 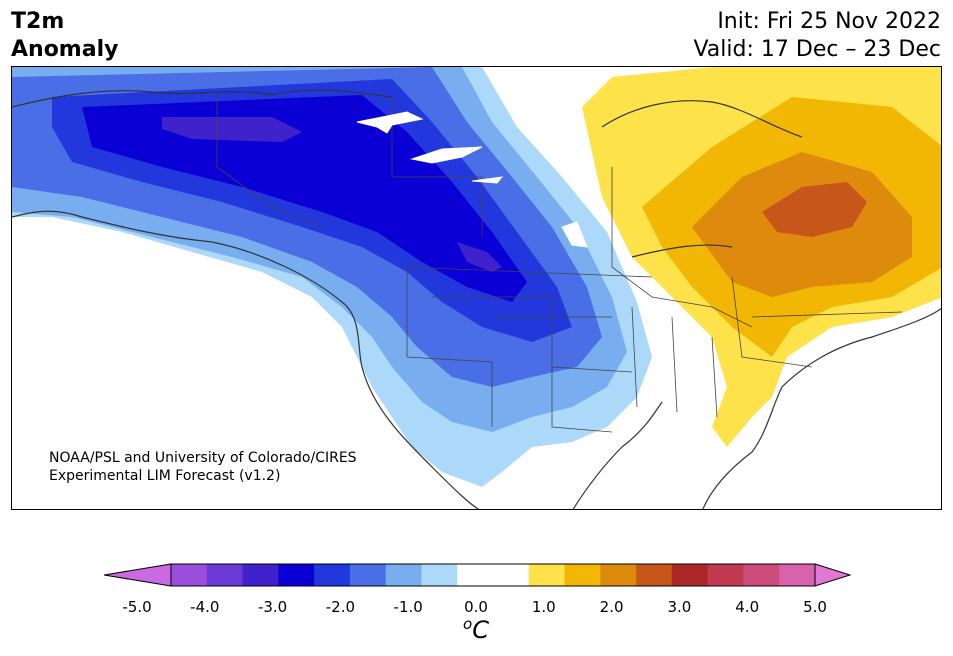 What do you see at coordinates (446, 155) in the screenshot?
I see `great-slave-lake` at bounding box center [446, 155].